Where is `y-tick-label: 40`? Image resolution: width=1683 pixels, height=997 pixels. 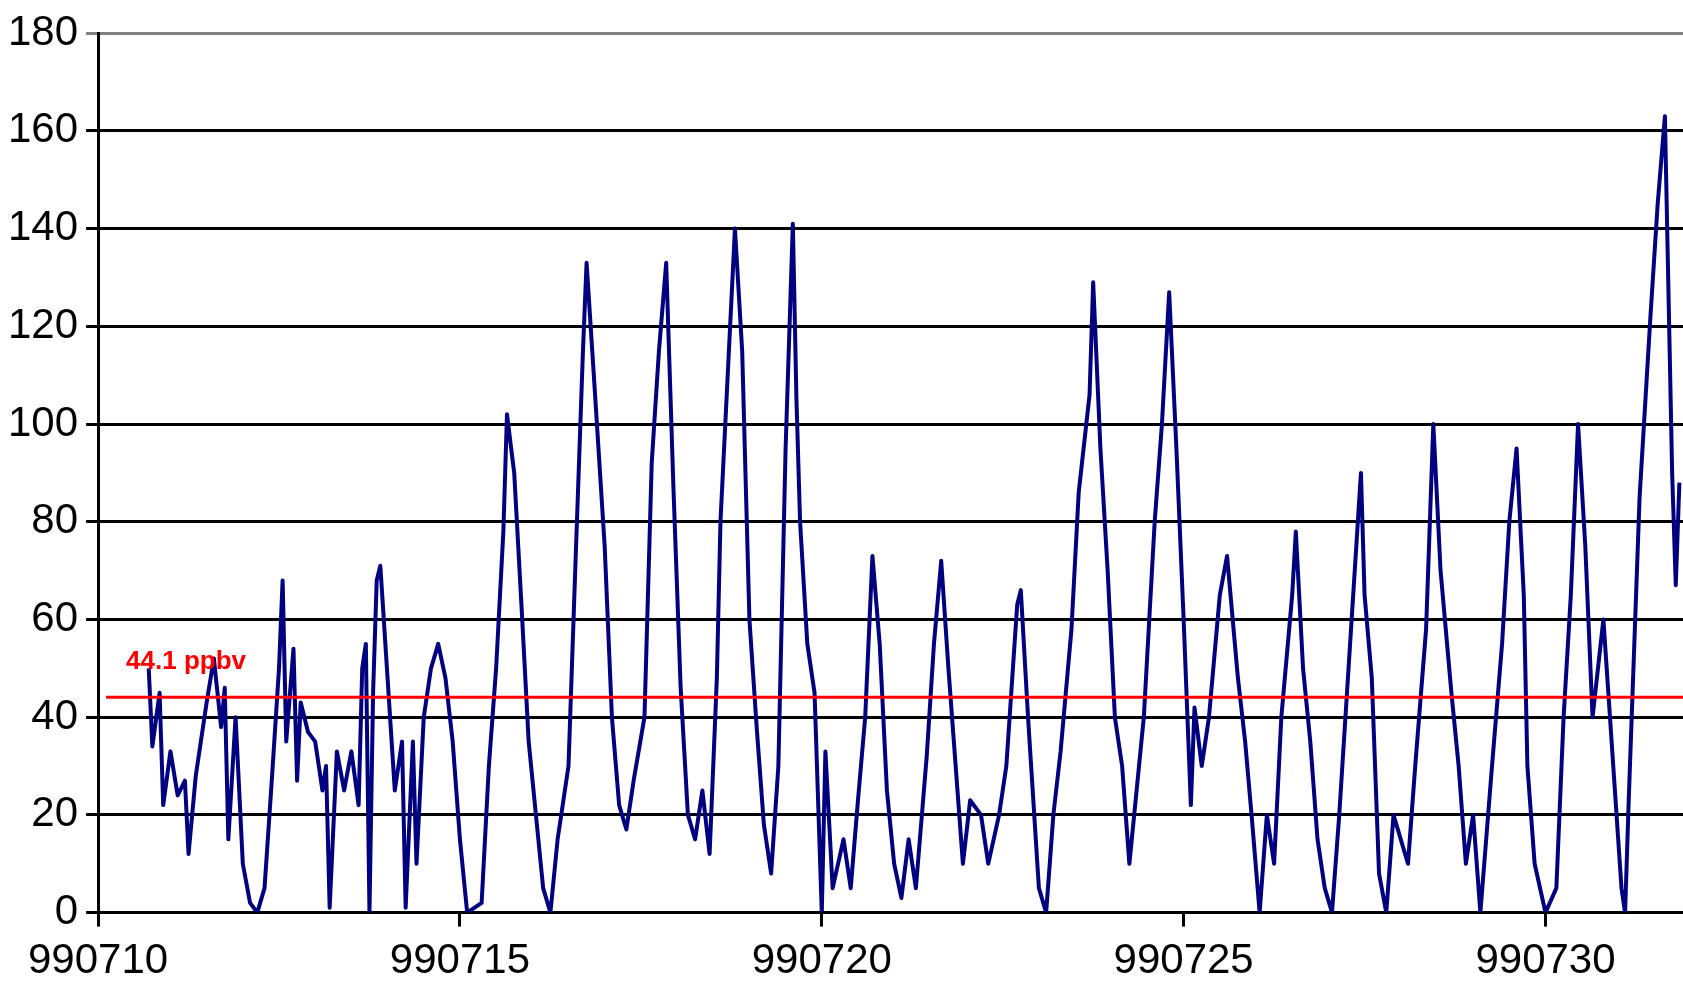
y-tick-label: 40 is located at coordinates (55, 714).